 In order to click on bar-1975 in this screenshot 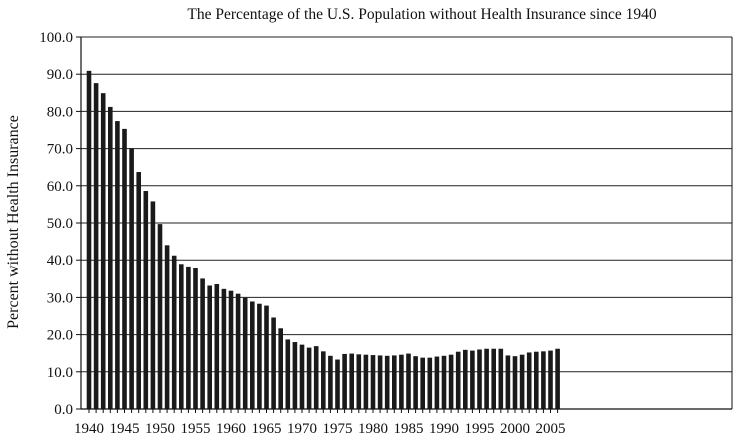, I will do `click(337, 384)`.